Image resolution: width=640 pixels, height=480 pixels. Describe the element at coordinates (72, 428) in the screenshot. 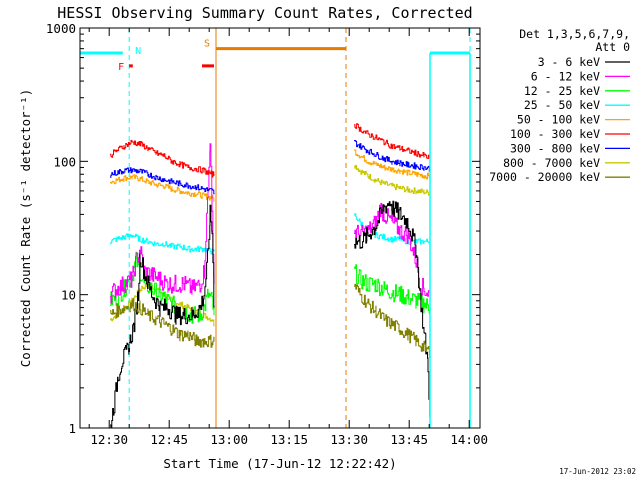

I see `y-tick-label: 1` at that location.